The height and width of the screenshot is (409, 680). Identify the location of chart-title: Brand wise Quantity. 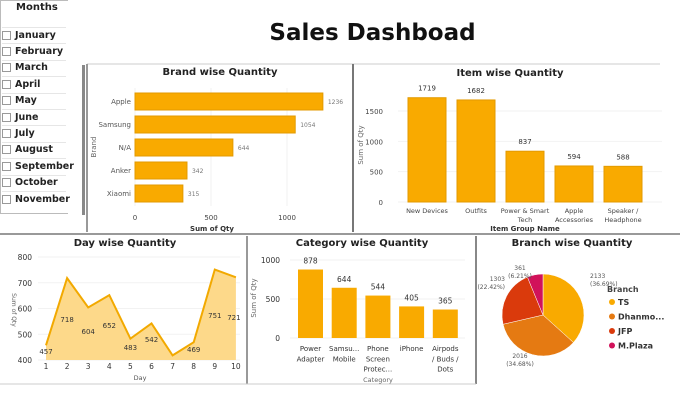
(220, 72).